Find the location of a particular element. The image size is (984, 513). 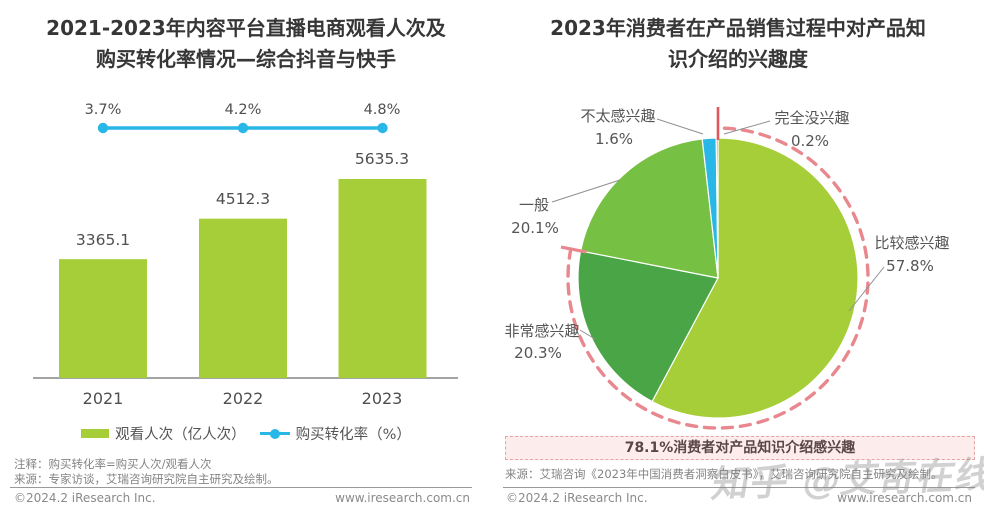

left-note-source: 来源：专家访谈，艾瑞咨询研究院自主研究及绘制。 is located at coordinates (146, 479).